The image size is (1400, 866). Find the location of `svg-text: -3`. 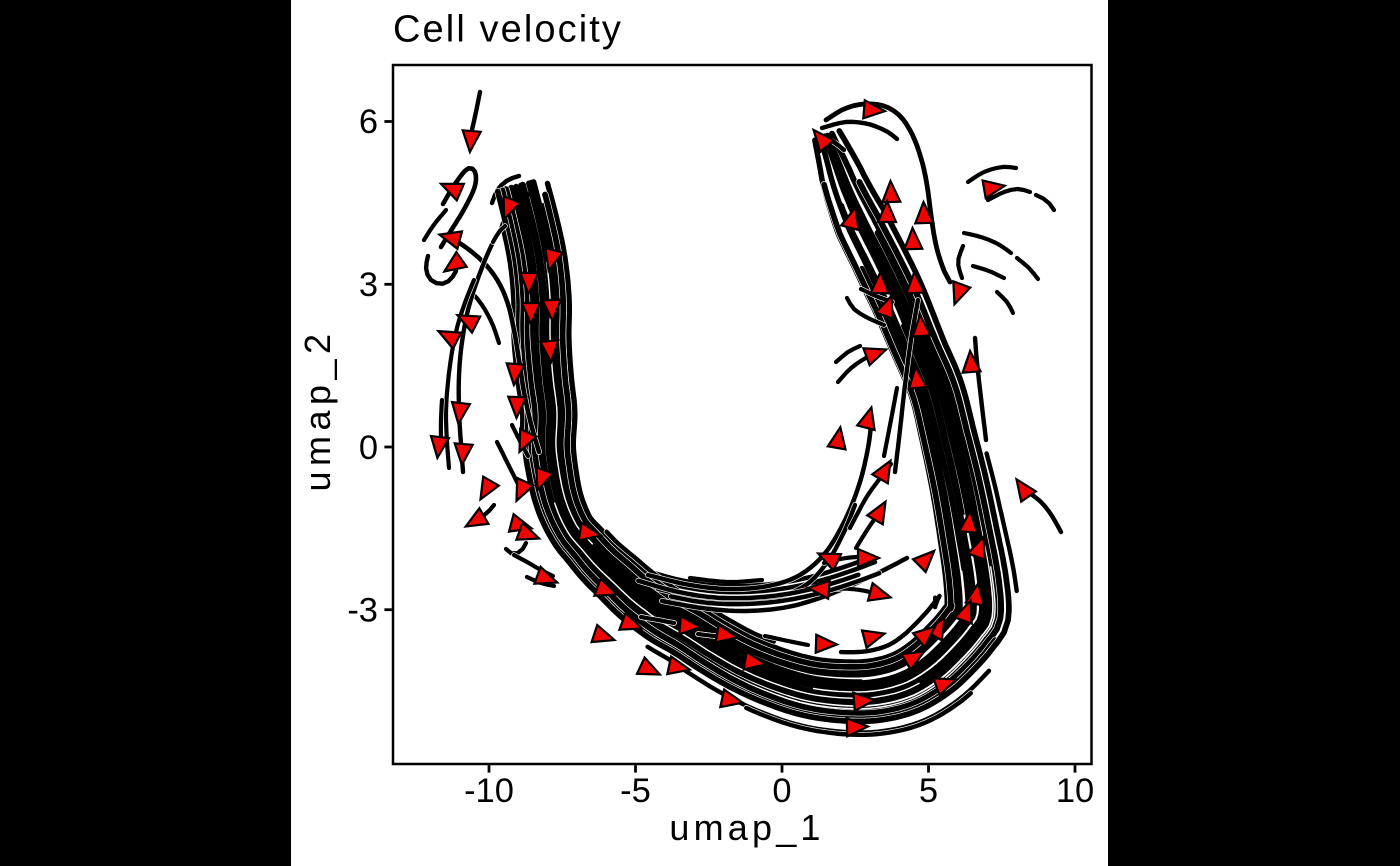

svg-text: -3 is located at coordinates (362, 611).